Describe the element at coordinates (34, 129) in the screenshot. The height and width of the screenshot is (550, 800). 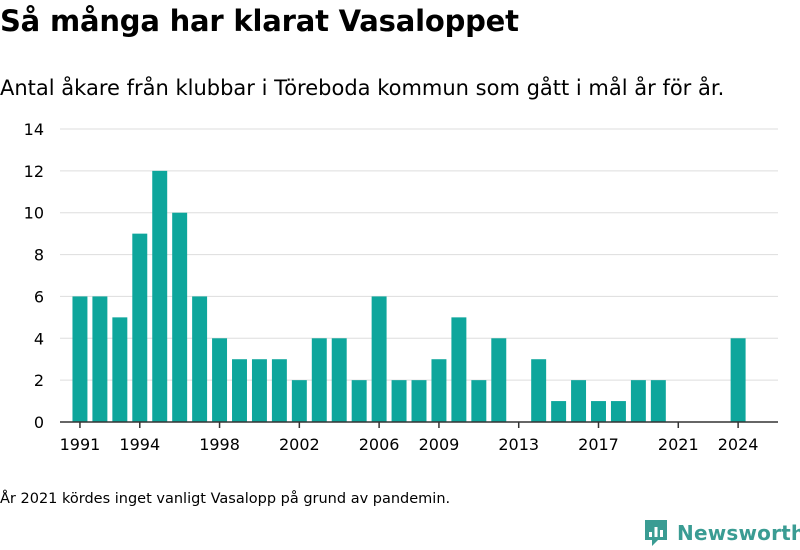
I see `y-tick-label: 14` at that location.